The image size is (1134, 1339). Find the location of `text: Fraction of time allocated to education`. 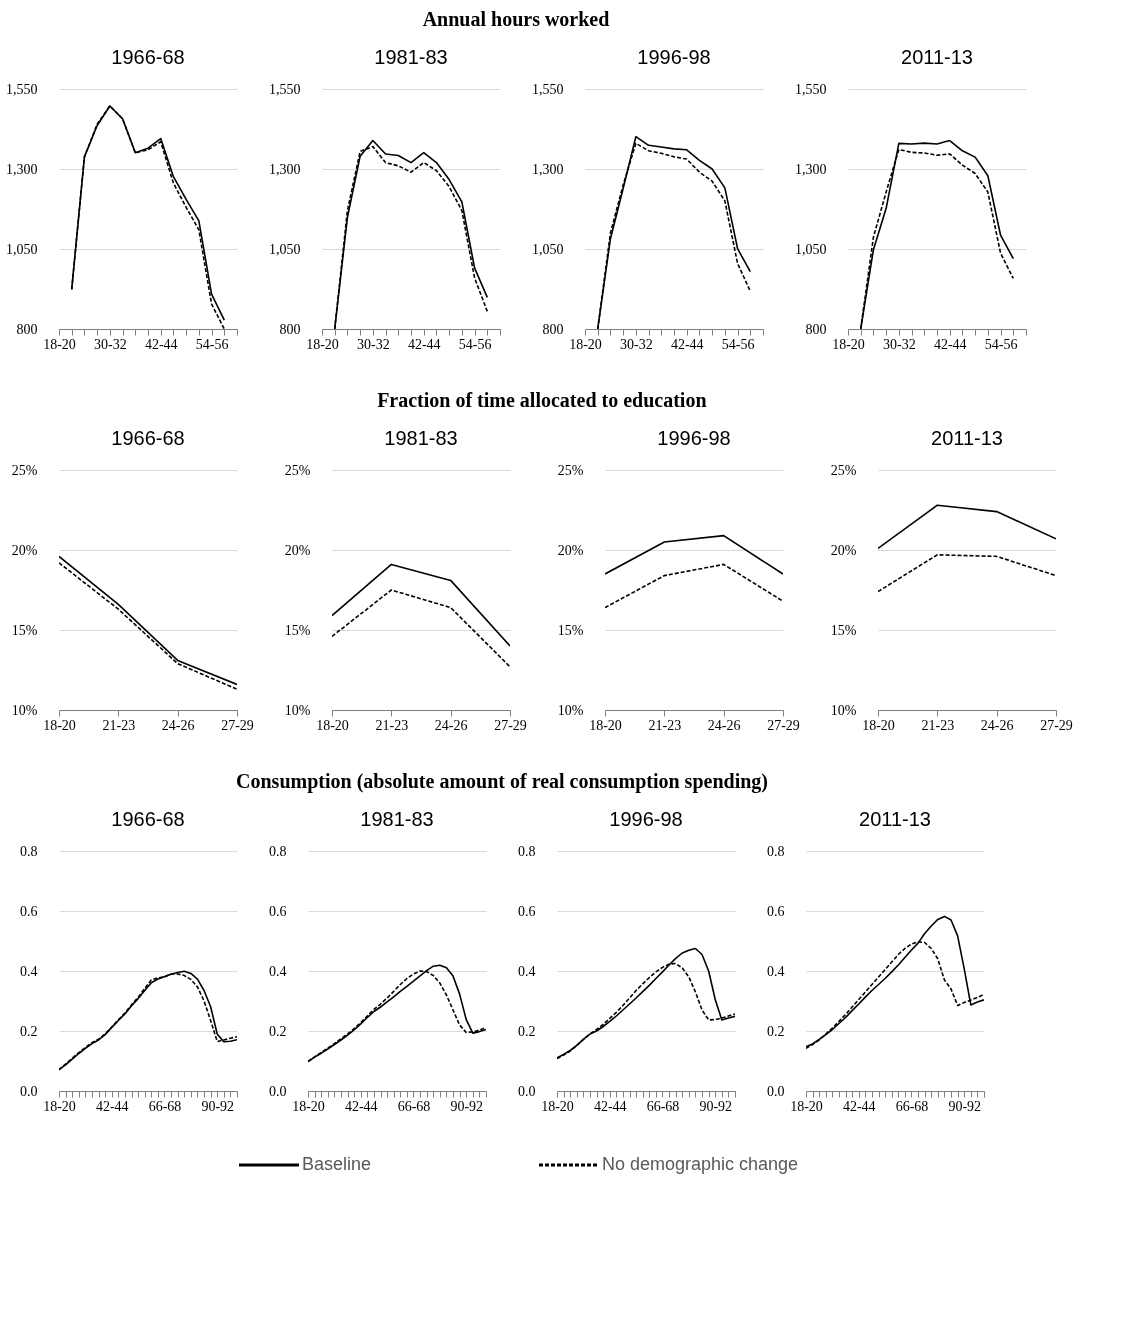

text: Fraction of time allocated to education is located at coordinates (542, 400).